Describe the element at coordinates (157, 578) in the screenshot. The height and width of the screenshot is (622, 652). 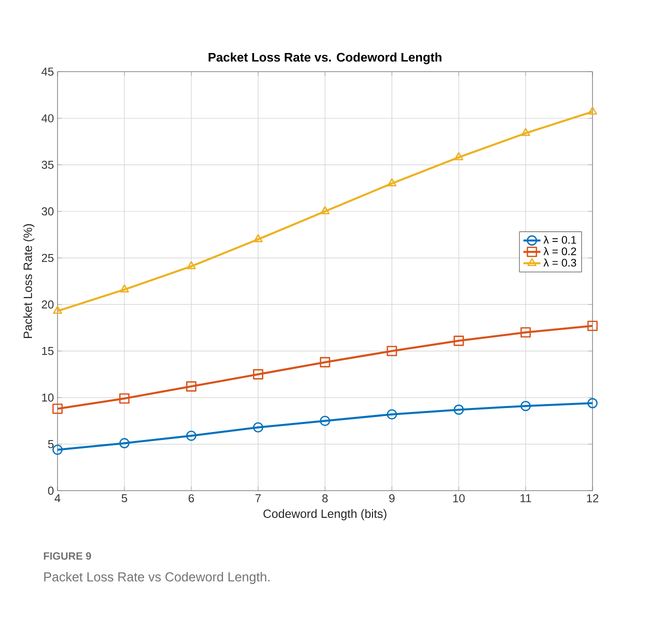
I see `text: Packet Loss Rate vs Codeword Length.` at that location.